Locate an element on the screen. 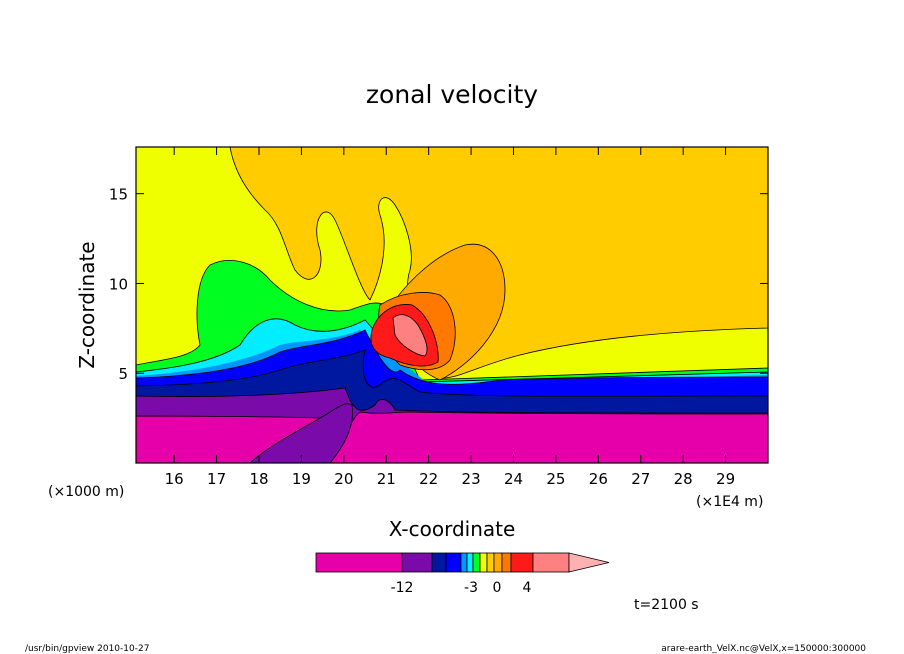 The width and height of the screenshot is (904, 654). y-tick-label: 5 is located at coordinates (123, 374).